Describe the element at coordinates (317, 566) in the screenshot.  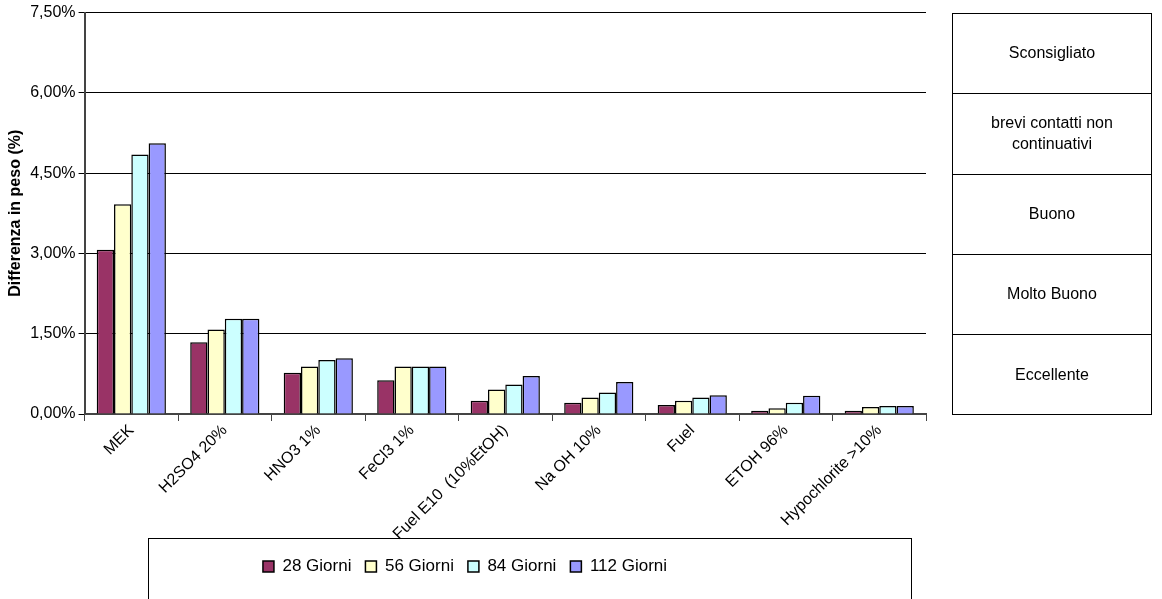
I see `legend-label: 28 Giorni` at that location.